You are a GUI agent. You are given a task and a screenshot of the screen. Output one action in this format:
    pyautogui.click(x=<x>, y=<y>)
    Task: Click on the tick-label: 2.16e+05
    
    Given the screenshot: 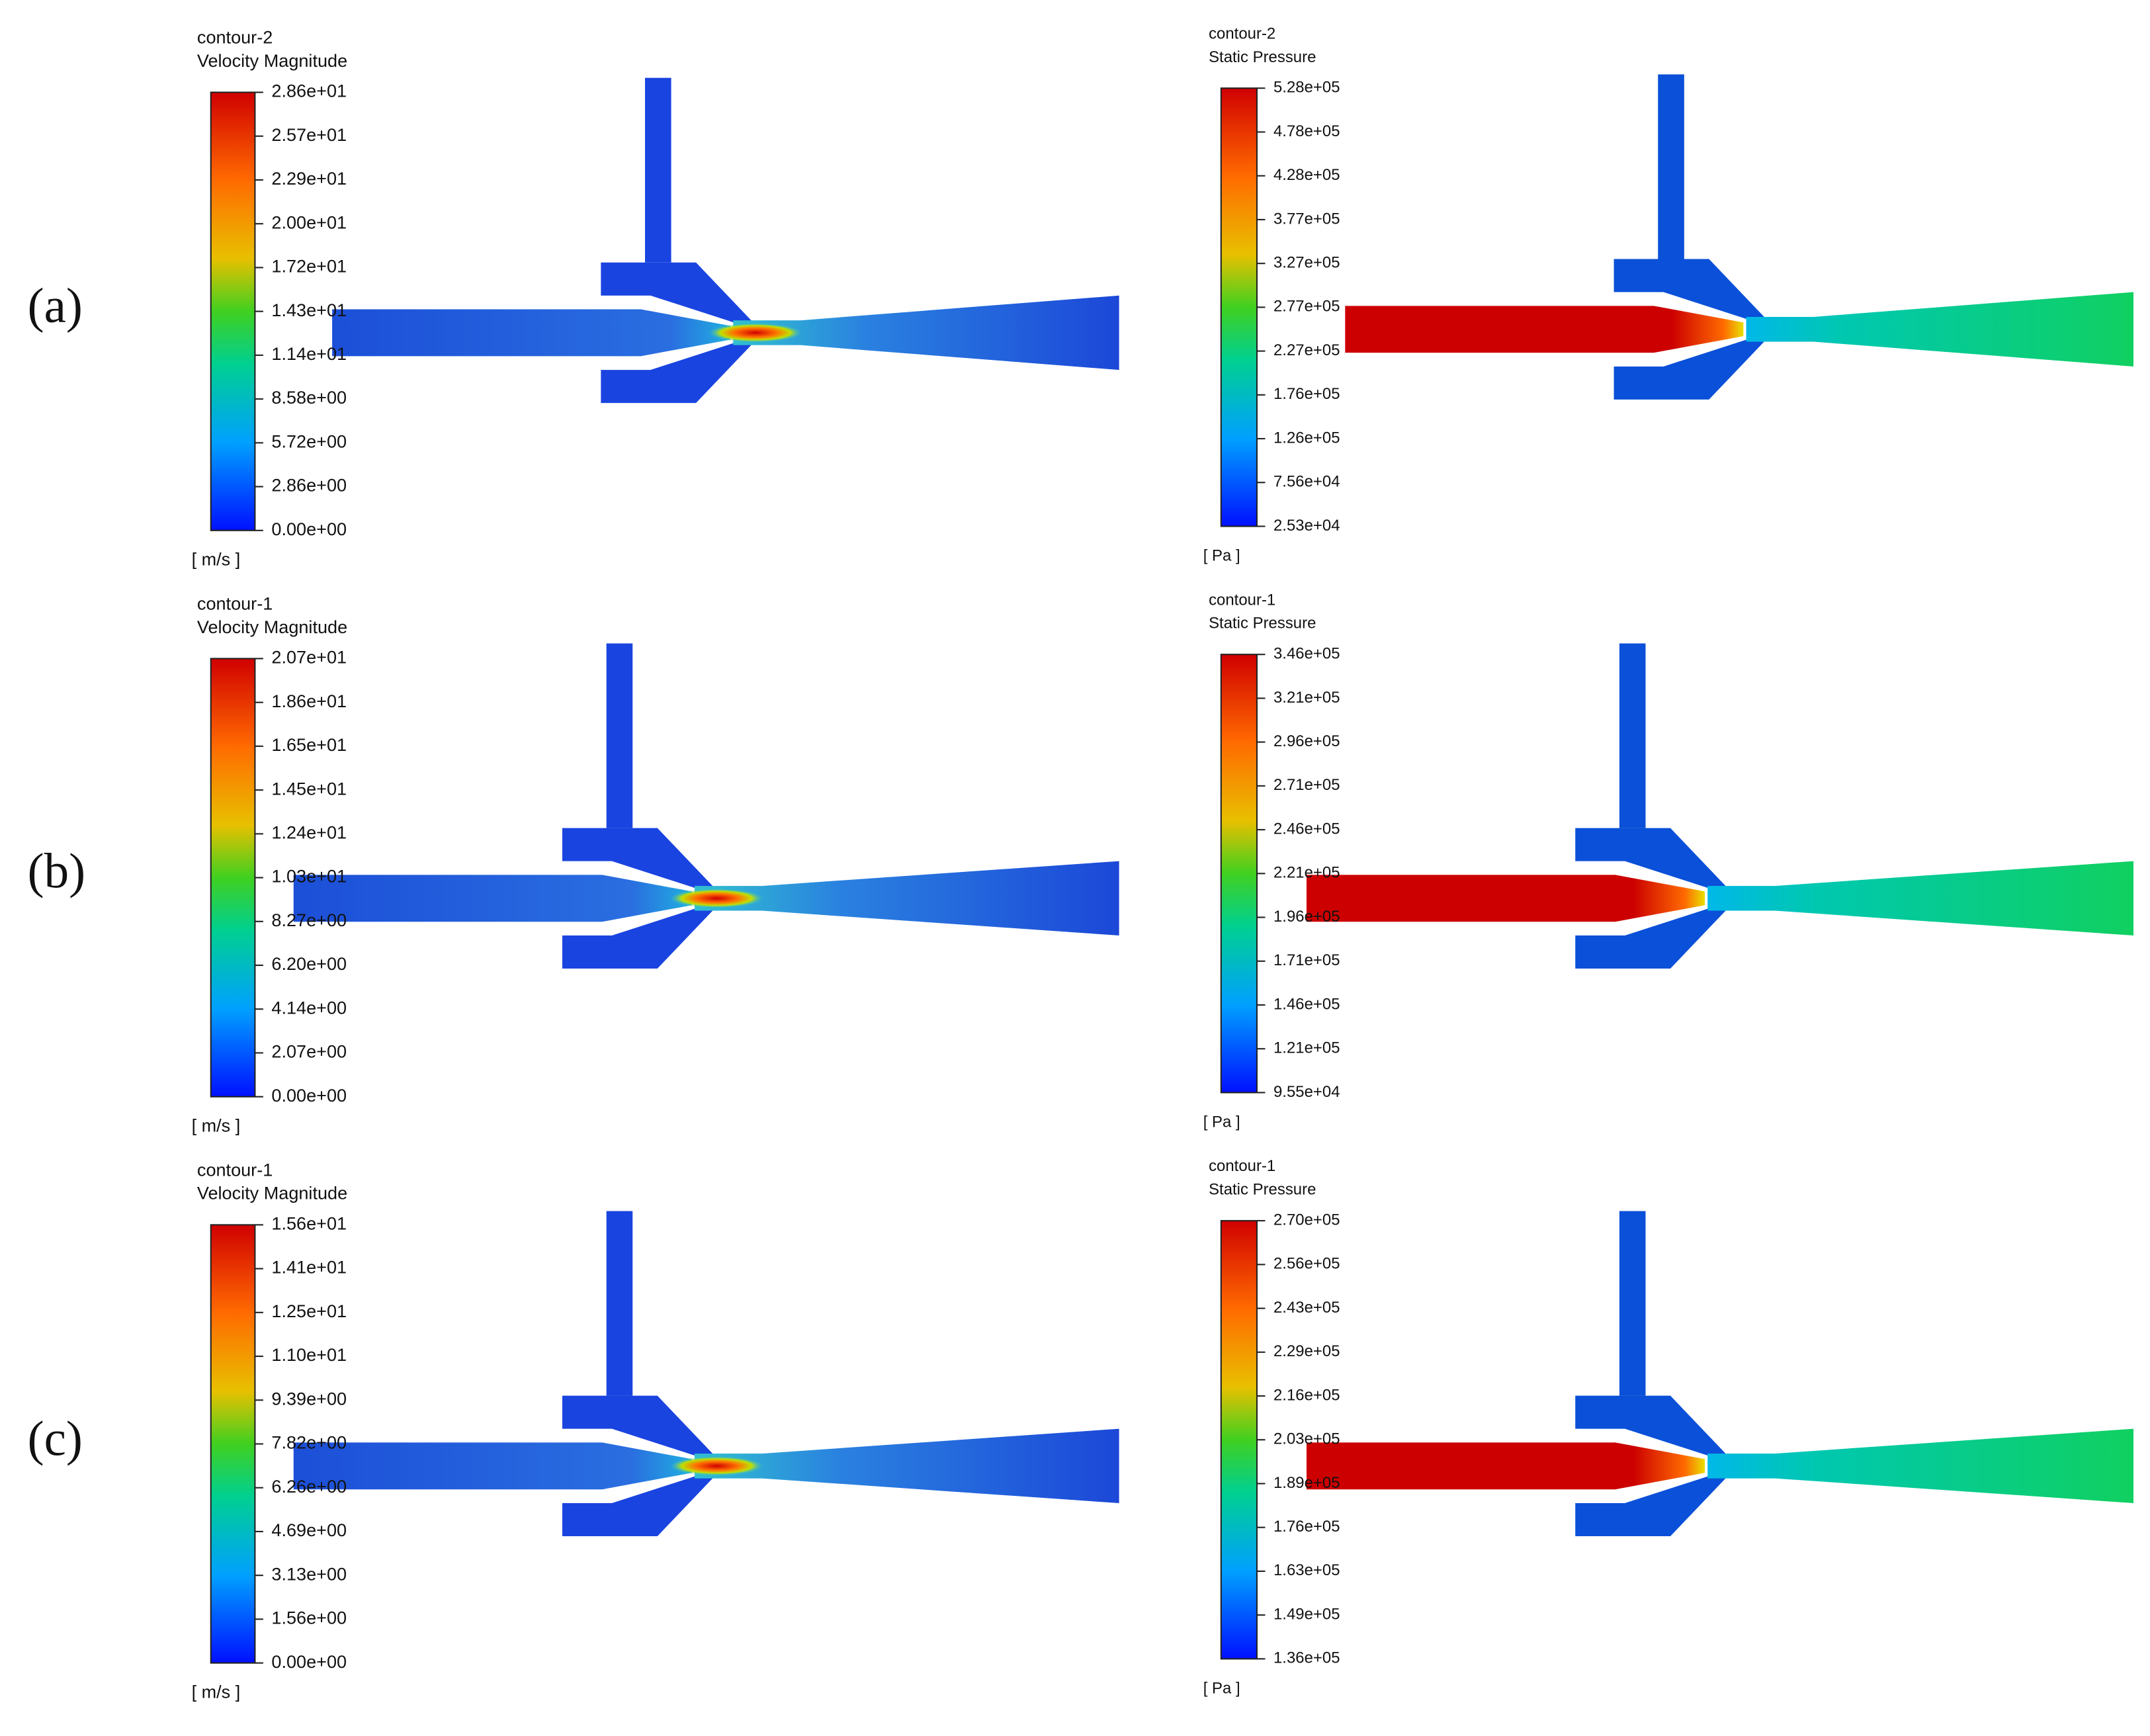 What is the action you would take?
    pyautogui.click(x=1306, y=1395)
    